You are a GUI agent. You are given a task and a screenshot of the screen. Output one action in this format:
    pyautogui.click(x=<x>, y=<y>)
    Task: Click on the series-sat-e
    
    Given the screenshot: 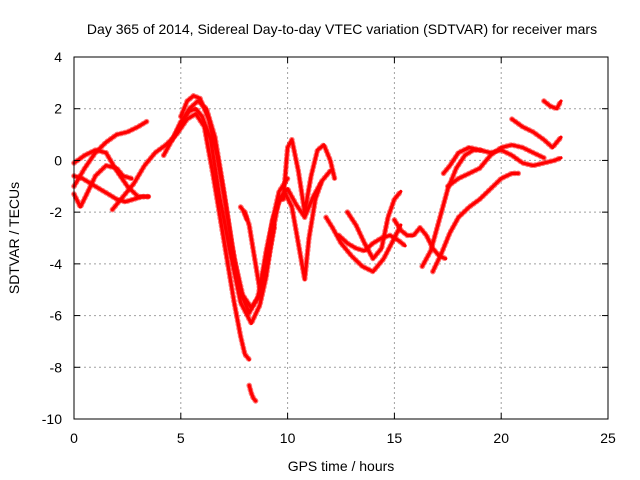 What is the action you would take?
    pyautogui.click(x=180, y=237)
    